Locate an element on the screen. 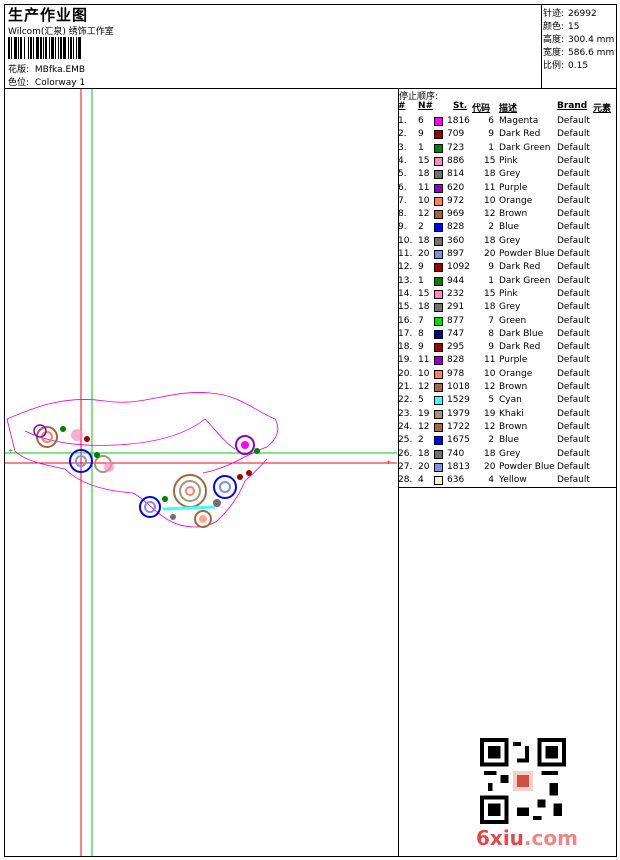  sequence-row: 4. 15 886 15 Pink Default is located at coordinates (507, 161).